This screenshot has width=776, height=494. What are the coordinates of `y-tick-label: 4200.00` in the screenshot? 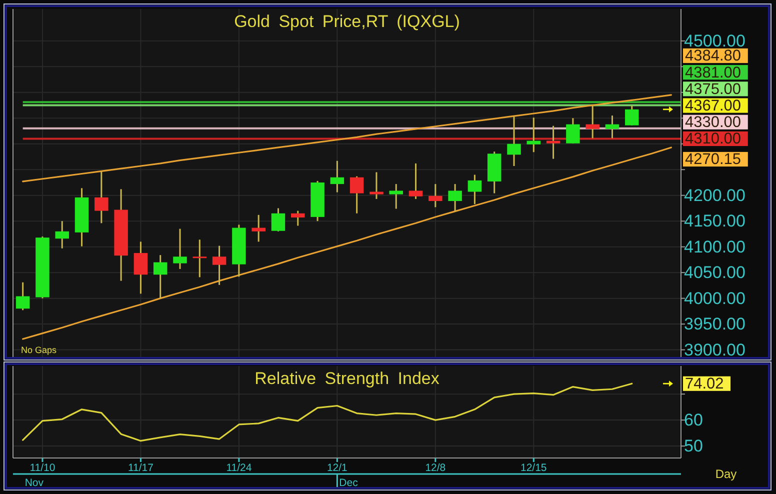 It's located at (715, 195).